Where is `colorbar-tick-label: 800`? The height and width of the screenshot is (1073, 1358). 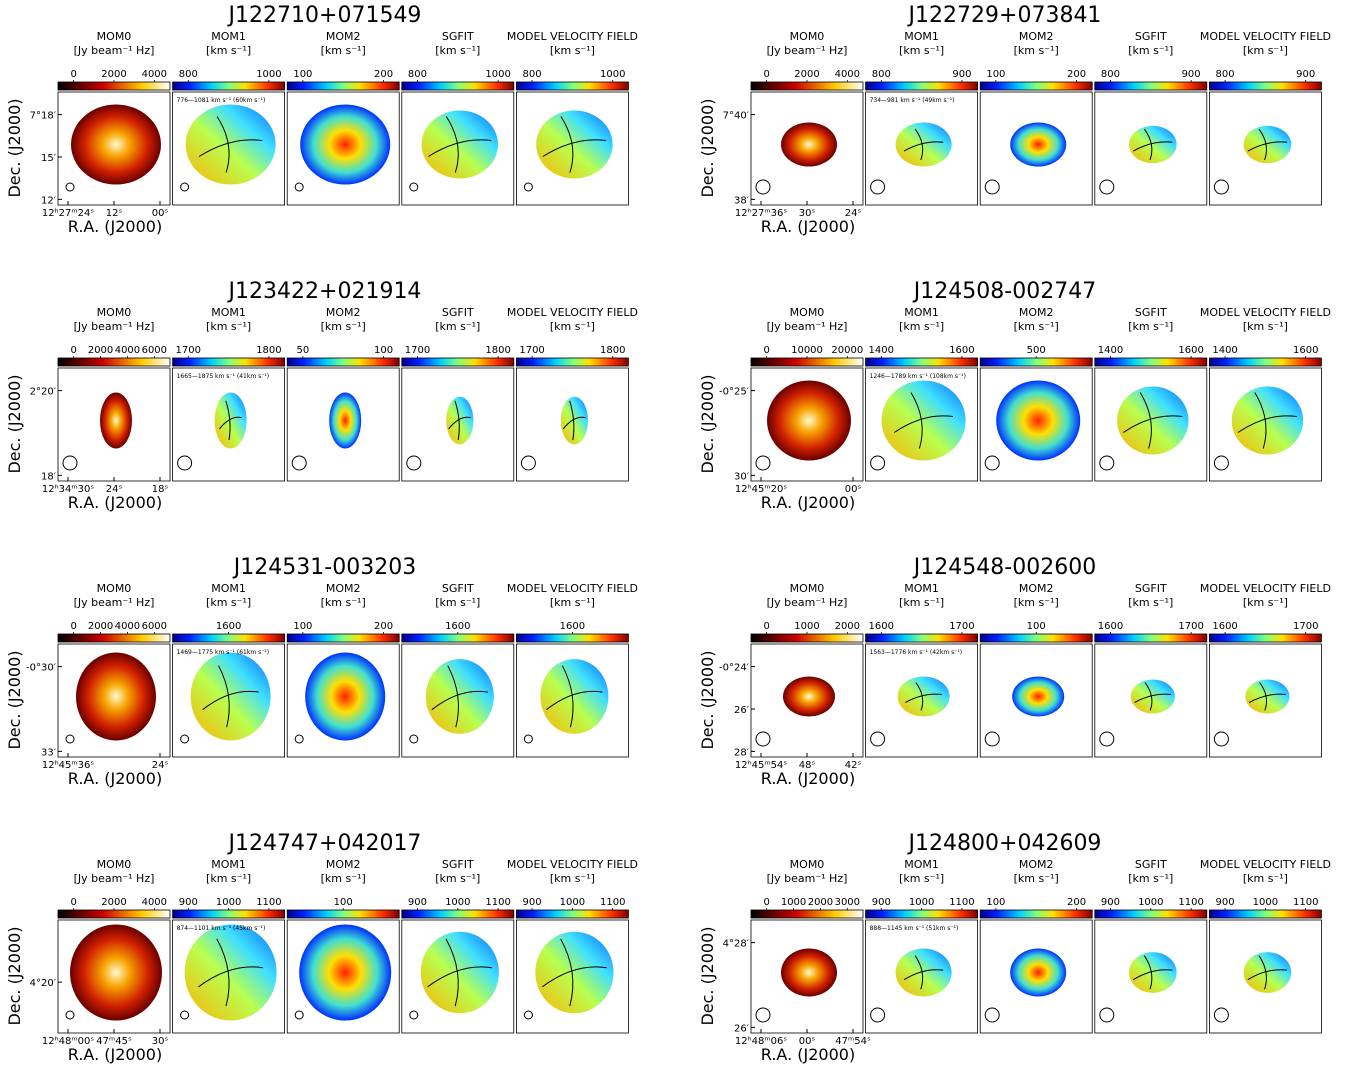
colorbar-tick-label: 800 is located at coordinates (532, 74).